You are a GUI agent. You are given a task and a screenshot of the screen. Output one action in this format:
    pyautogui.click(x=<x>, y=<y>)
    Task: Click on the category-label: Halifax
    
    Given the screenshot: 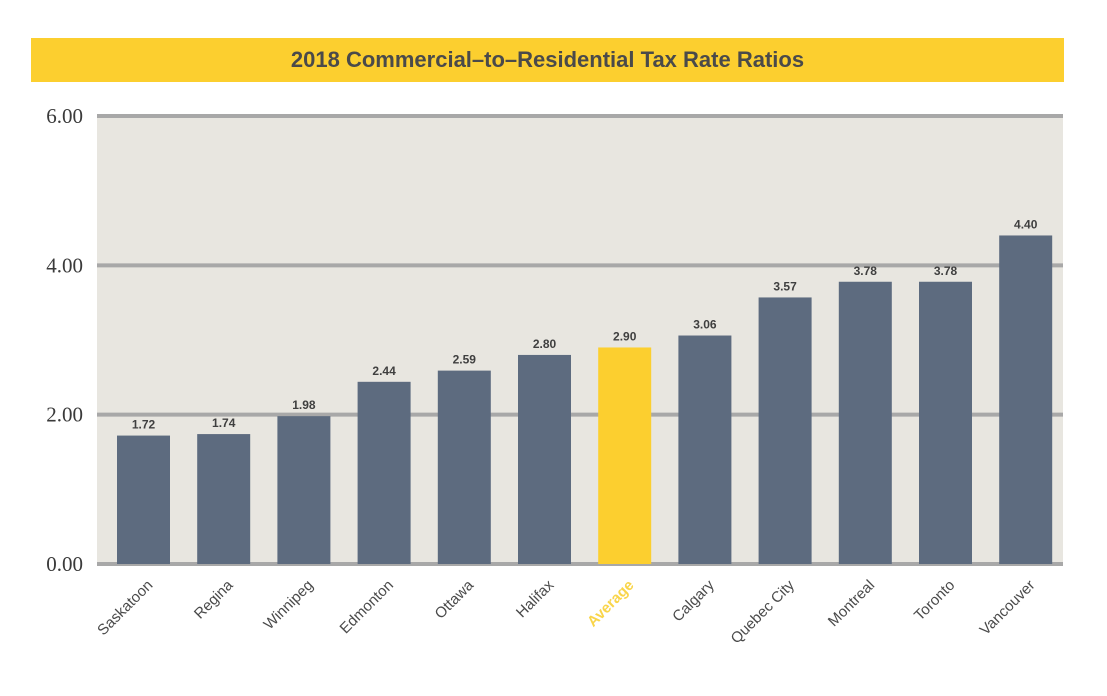 What is the action you would take?
    pyautogui.click(x=535, y=598)
    